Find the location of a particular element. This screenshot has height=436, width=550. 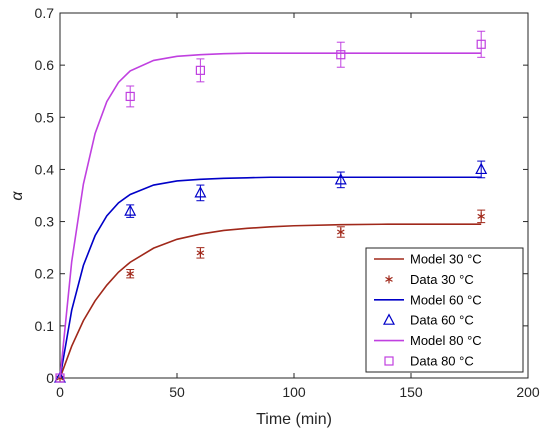

x-tick-label: 0 is located at coordinates (60, 392).